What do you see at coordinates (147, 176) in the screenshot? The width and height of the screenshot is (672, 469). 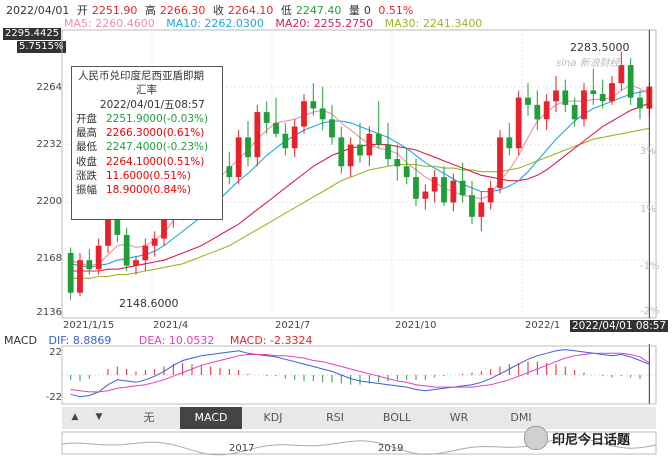 I see `tooltip-row: 涨跌 11.6000(0.51%)` at bounding box center [147, 176].